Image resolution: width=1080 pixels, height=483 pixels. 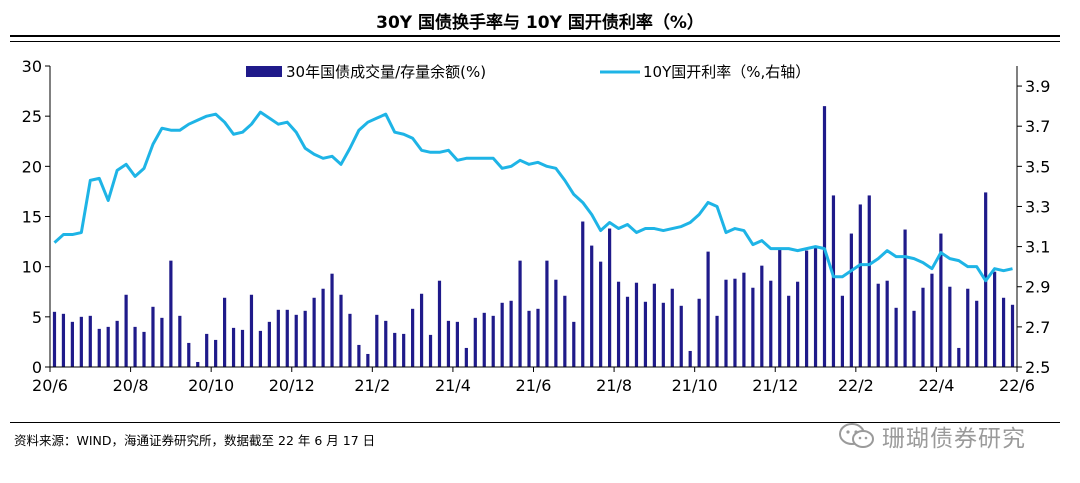 What do you see at coordinates (528, 72) in the screenshot?
I see `legend: 30年国债成交量/存量余额(%) 10Y国开利率（%,右轴）` at bounding box center [528, 72].